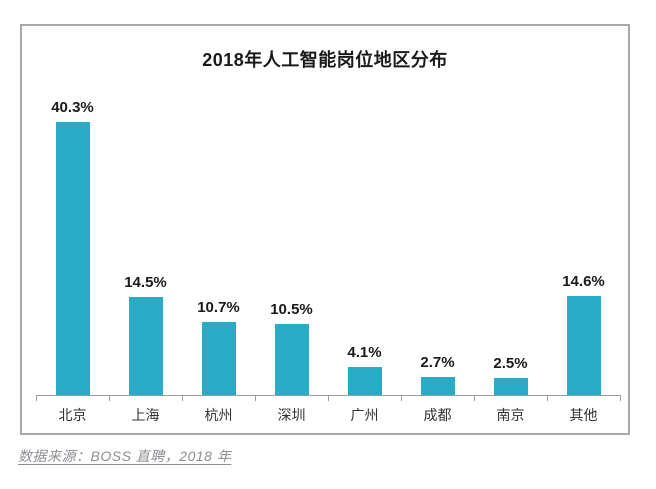 The height and width of the screenshot is (489, 656). I want to click on x-axis-label: 其他, so click(583, 415).